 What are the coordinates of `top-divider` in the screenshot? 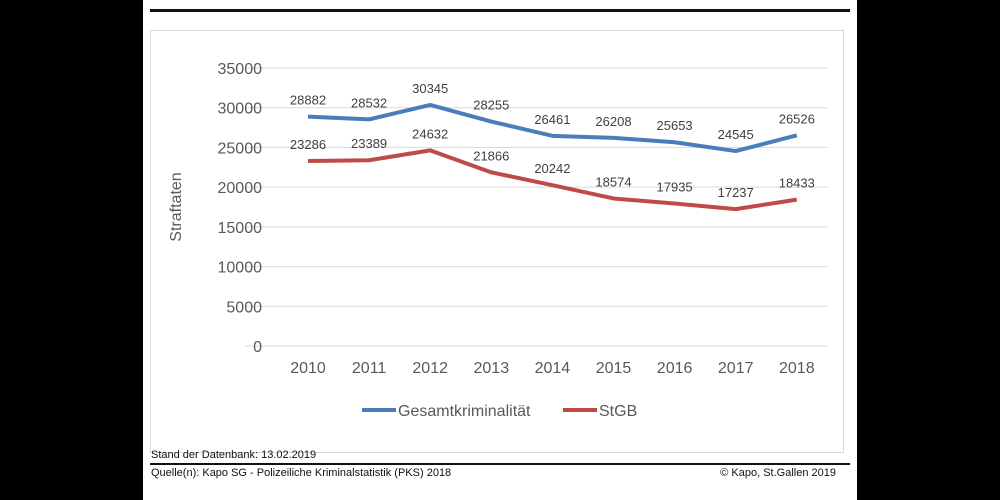 It's located at (500, 10).